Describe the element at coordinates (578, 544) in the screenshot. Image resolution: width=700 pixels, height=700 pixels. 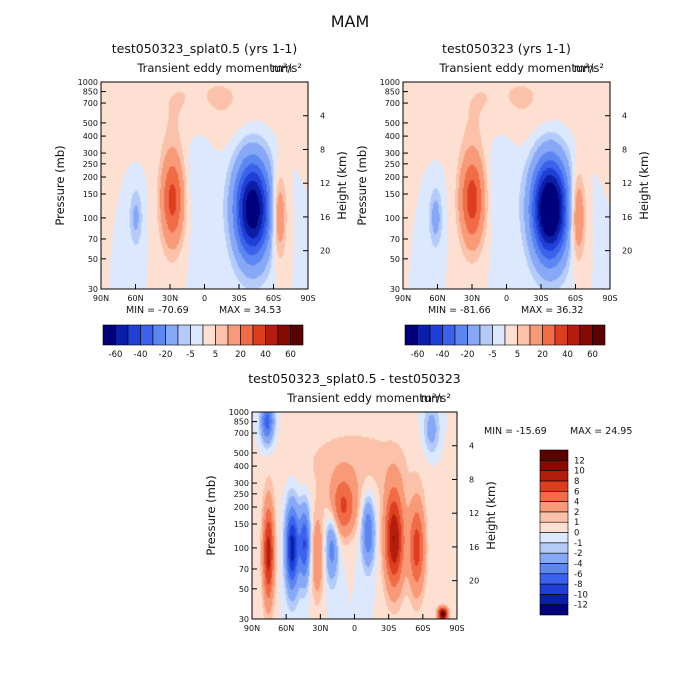
I see `colorbar-label: -1` at that location.